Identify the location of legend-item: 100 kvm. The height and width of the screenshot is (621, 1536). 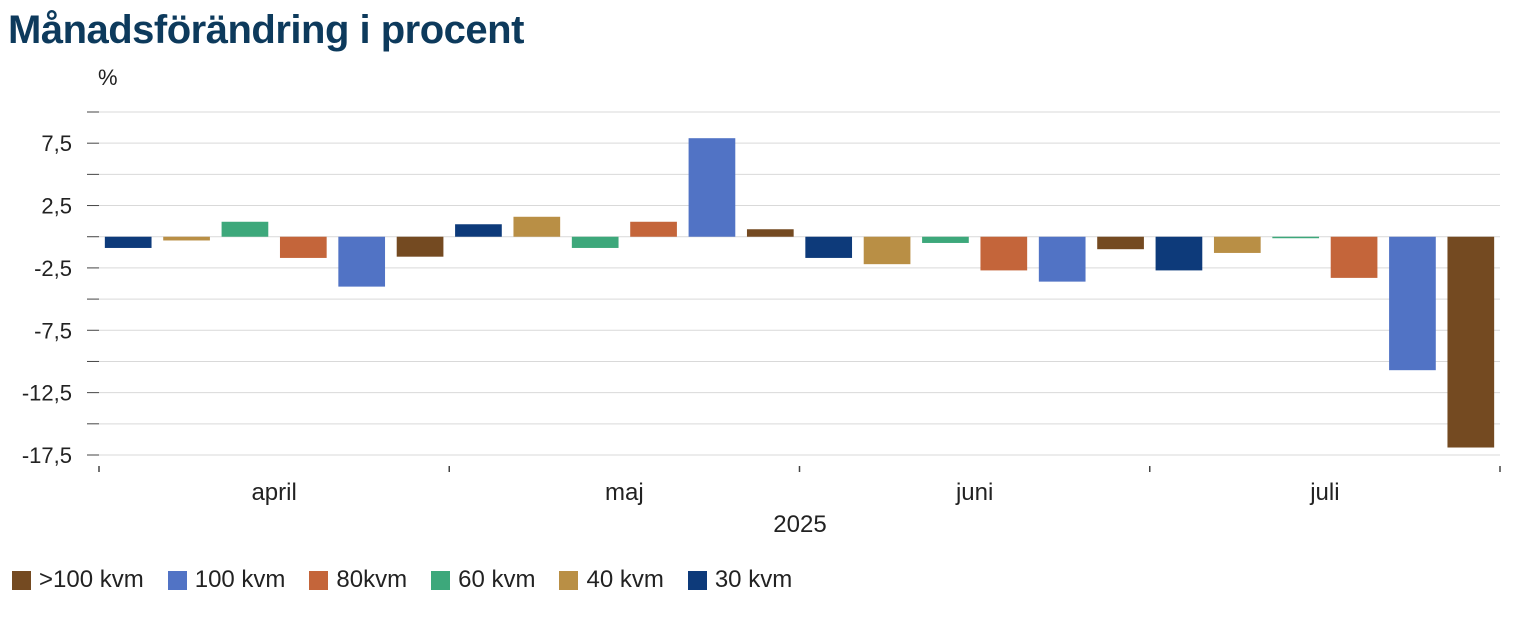
(226, 580).